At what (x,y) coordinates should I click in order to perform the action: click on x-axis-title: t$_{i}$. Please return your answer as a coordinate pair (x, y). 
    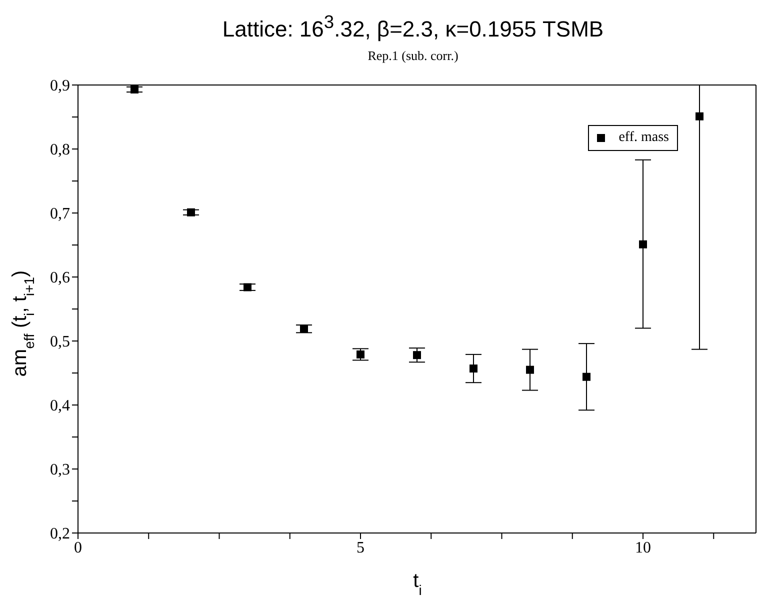
    Looking at the image, I should click on (417, 584).